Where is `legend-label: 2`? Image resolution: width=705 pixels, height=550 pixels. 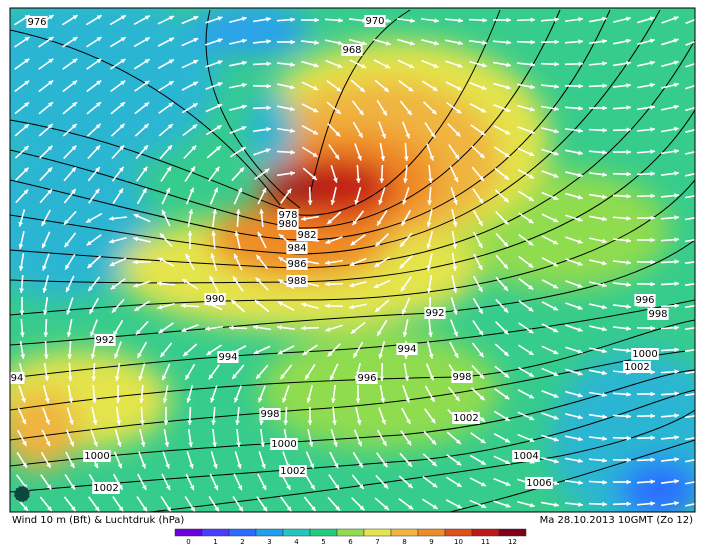
legend-label: 2 is located at coordinates (242, 542).